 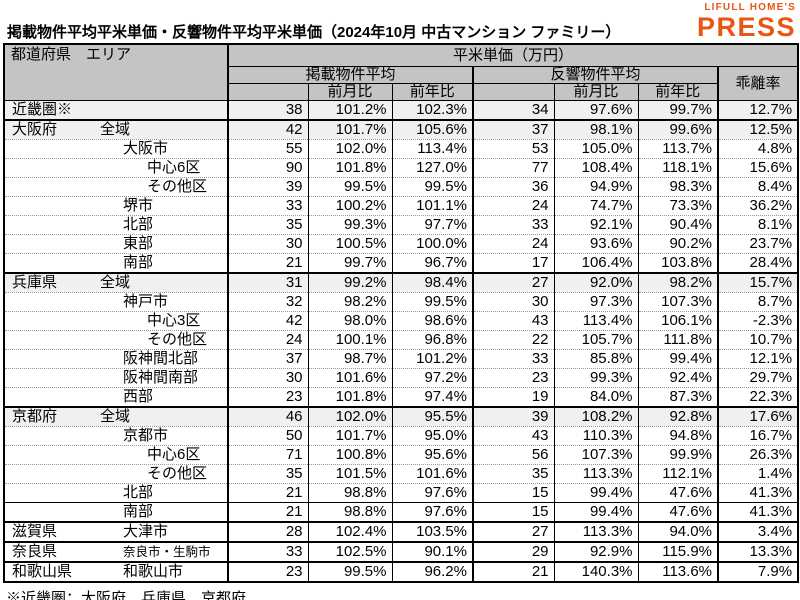 What do you see at coordinates (161, 358) in the screenshot?
I see `area-label: 阪神間北部` at bounding box center [161, 358].